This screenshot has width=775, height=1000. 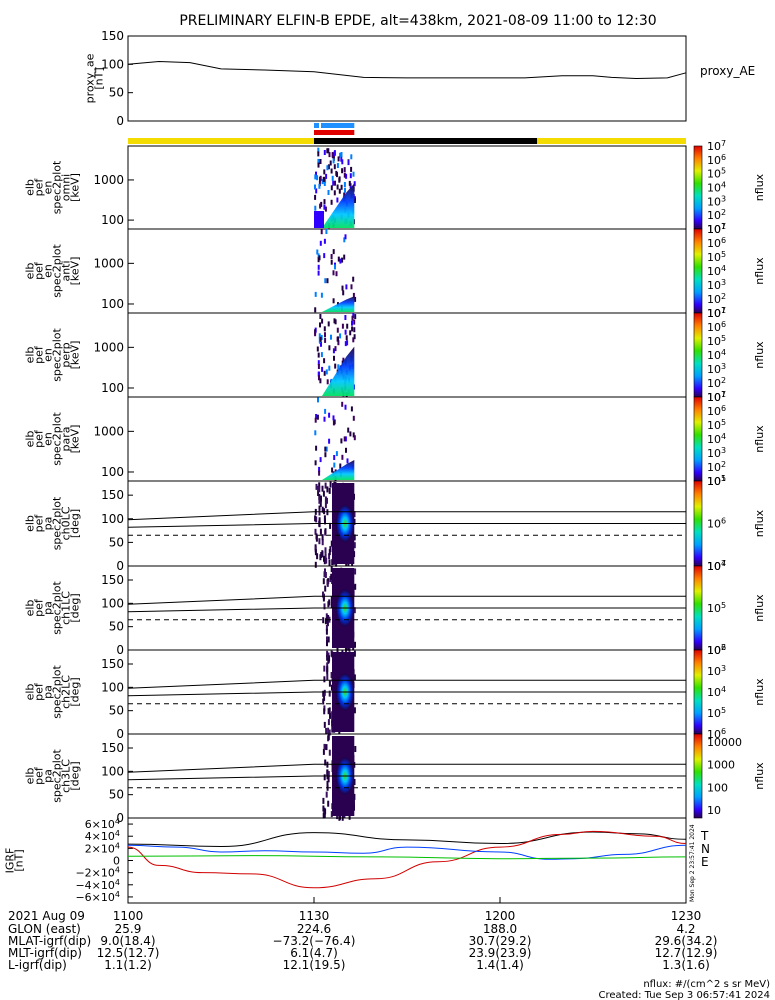 I want to click on orbit-row-value: 4.2, so click(x=685, y=929).